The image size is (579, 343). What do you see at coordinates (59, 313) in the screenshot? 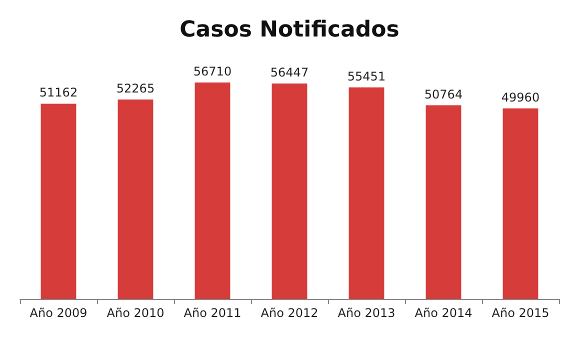
I see `x-tick-label: Año 2009` at bounding box center [59, 313].